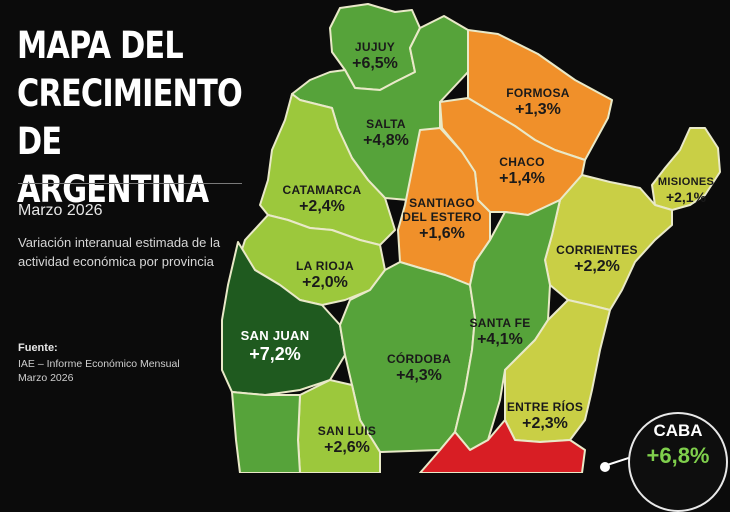 The width and height of the screenshot is (730, 512). I want to click on province-label-larioja: LA RIOJA +2,0%, so click(325, 275).